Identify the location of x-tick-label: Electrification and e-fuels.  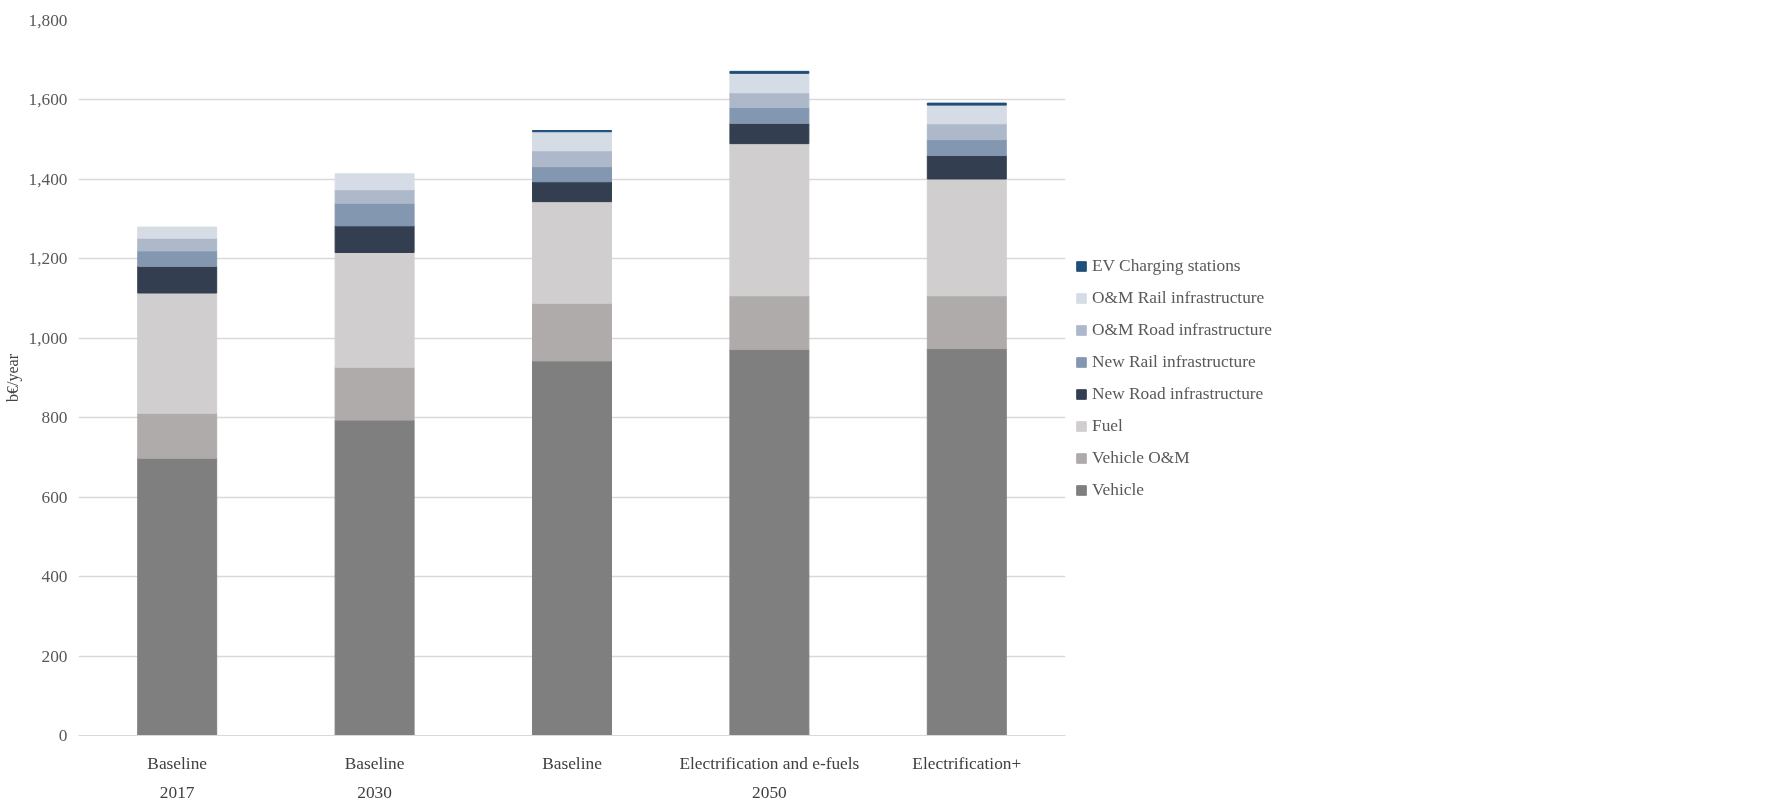
(769, 763).